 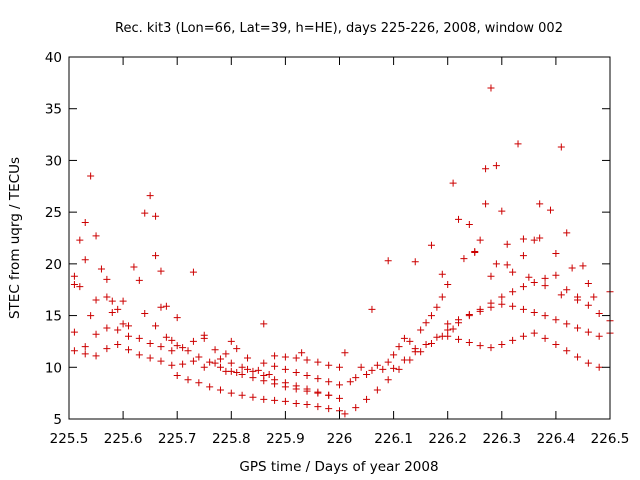 I want to click on y-tick-label: 15, so click(x=53, y=317).